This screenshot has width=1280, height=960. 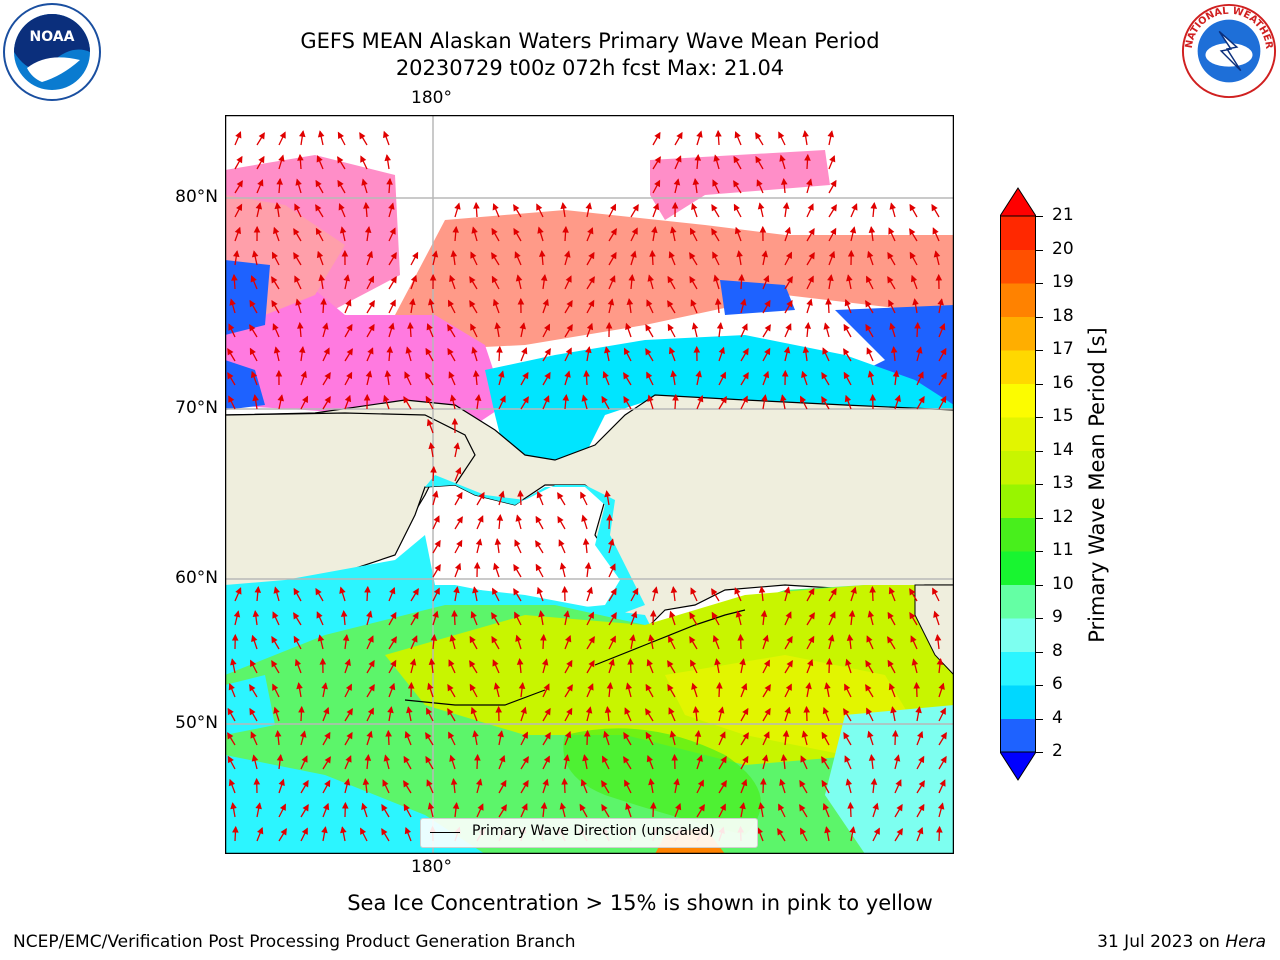 What do you see at coordinates (52, 37) in the screenshot?
I see `noaa-logo-text: NOAA` at bounding box center [52, 37].